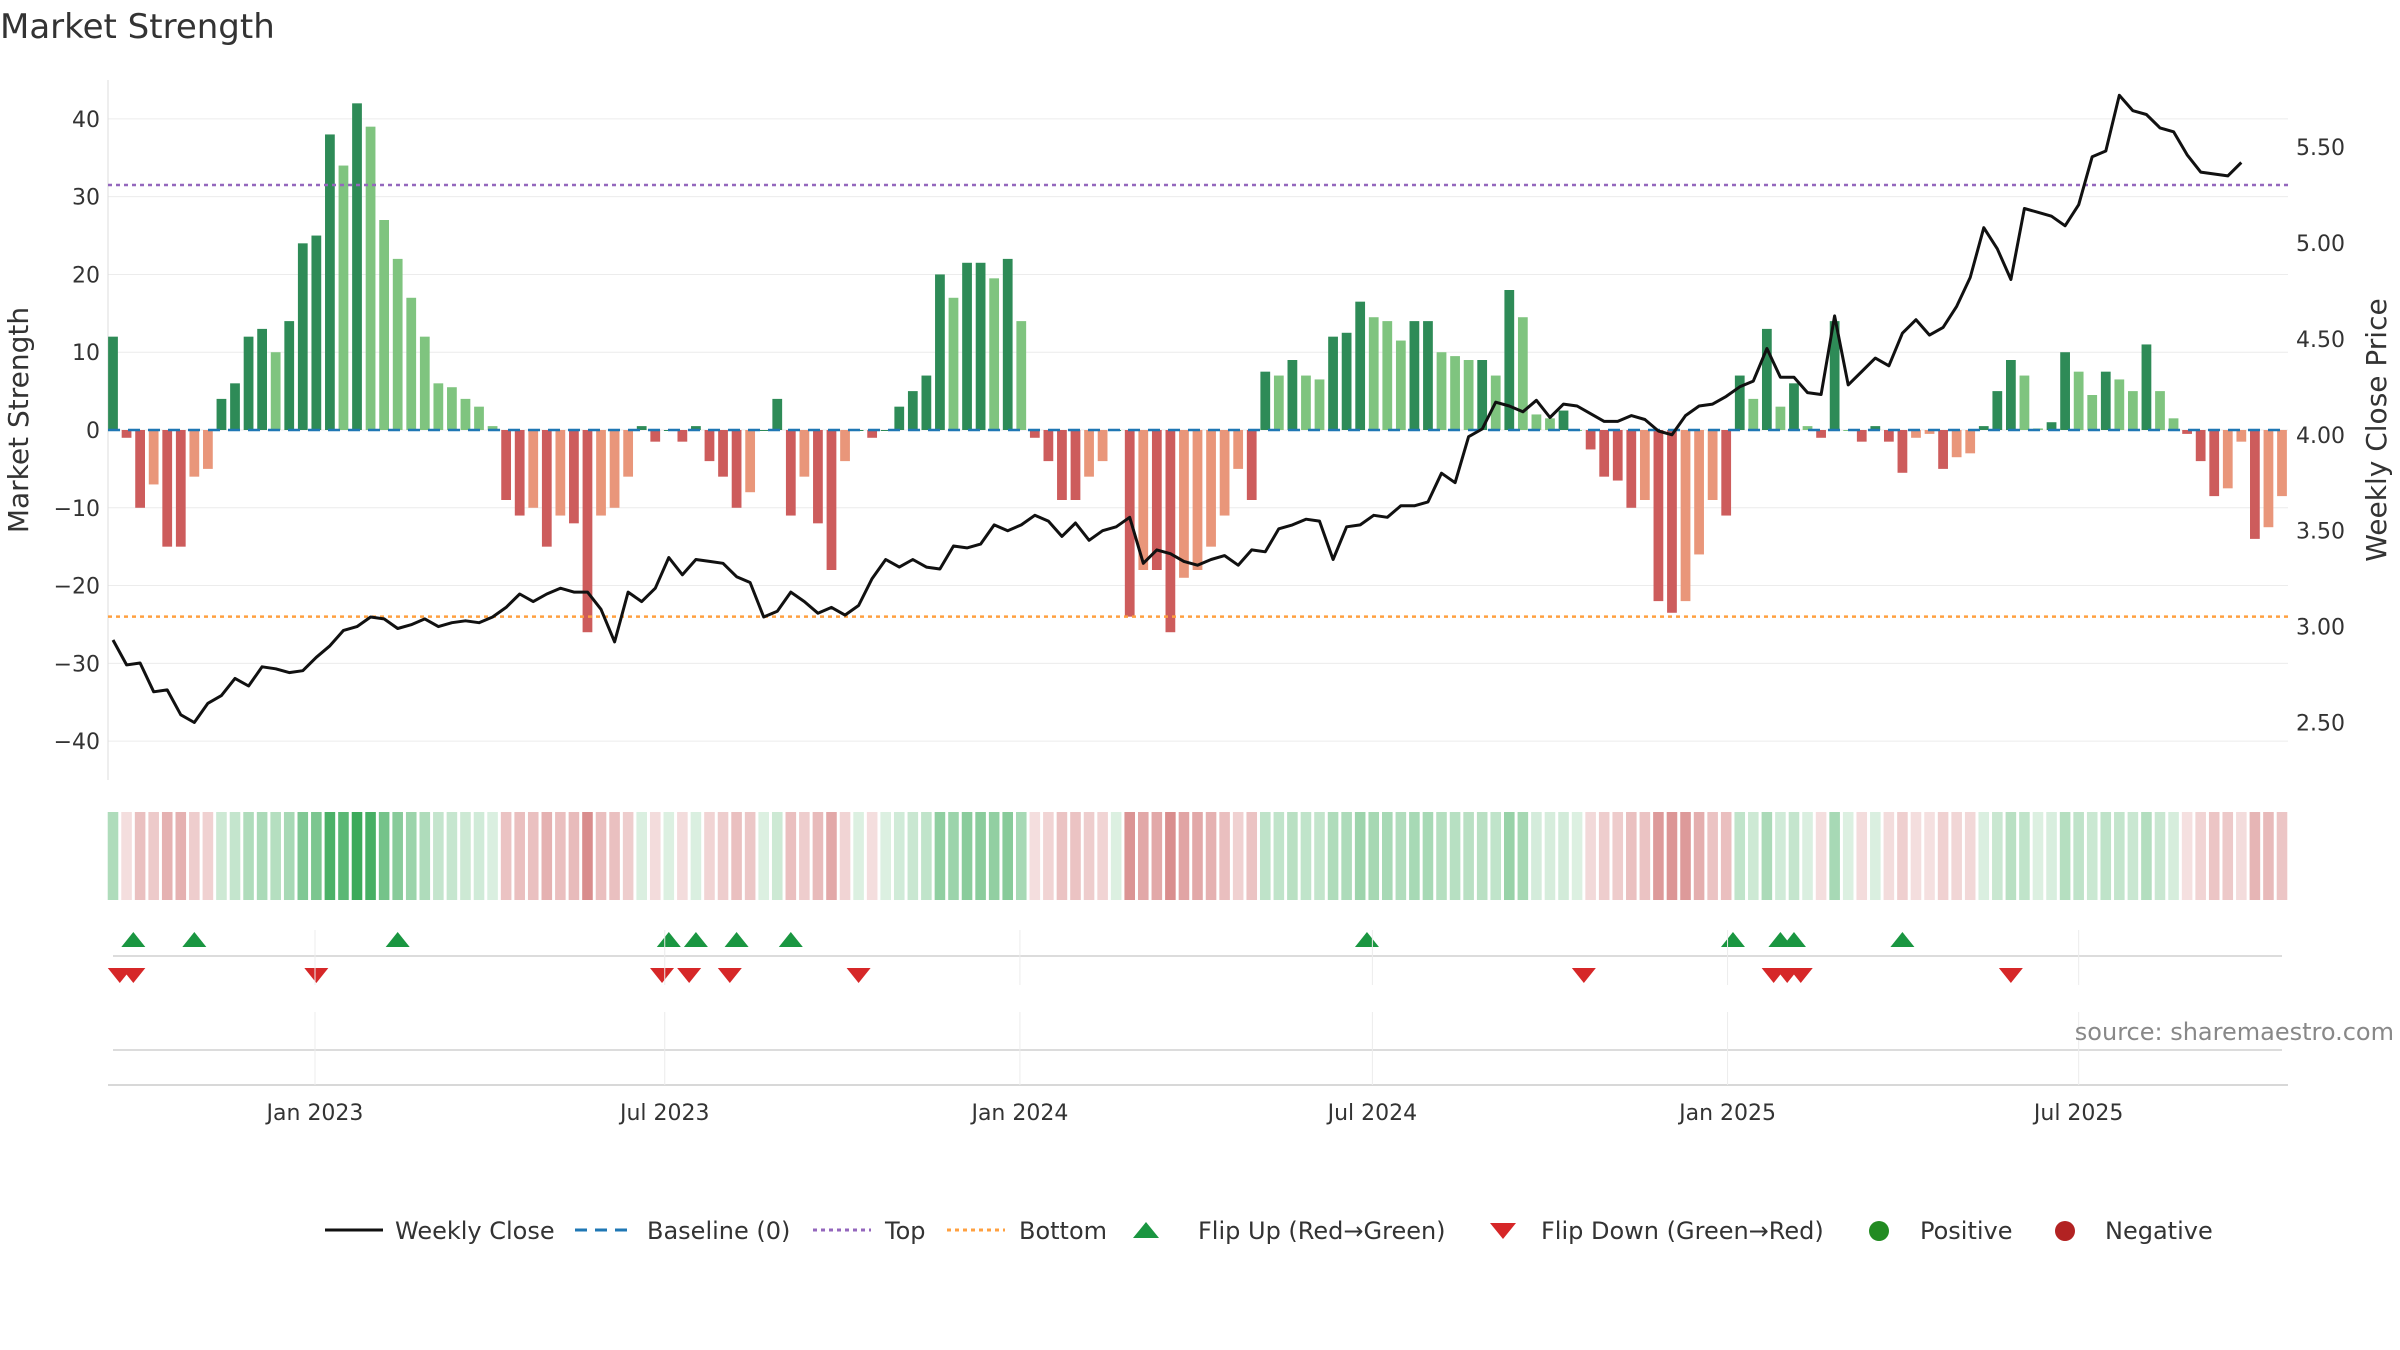 The height and width of the screenshot is (1350, 2400). What do you see at coordinates (1682, 1231) in the screenshot?
I see `legend-flip-down: Flip Down (Green→Red)` at bounding box center [1682, 1231].